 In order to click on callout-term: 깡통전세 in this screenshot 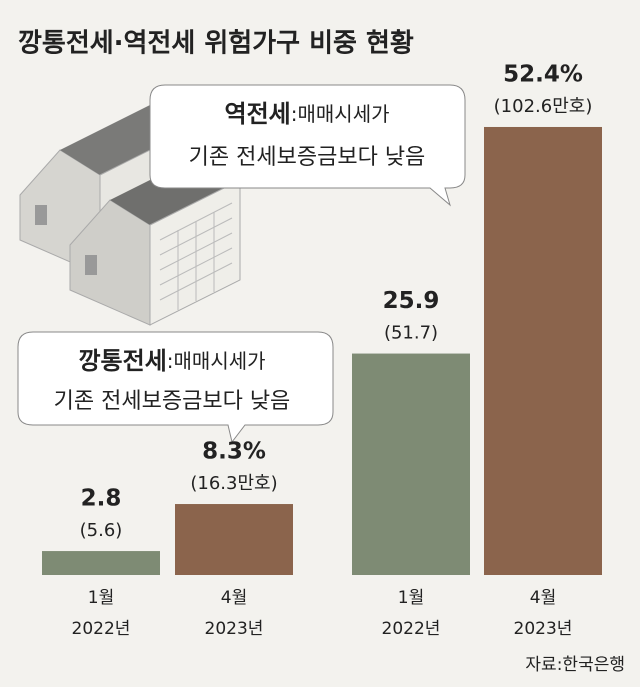, I will do `click(122, 361)`.